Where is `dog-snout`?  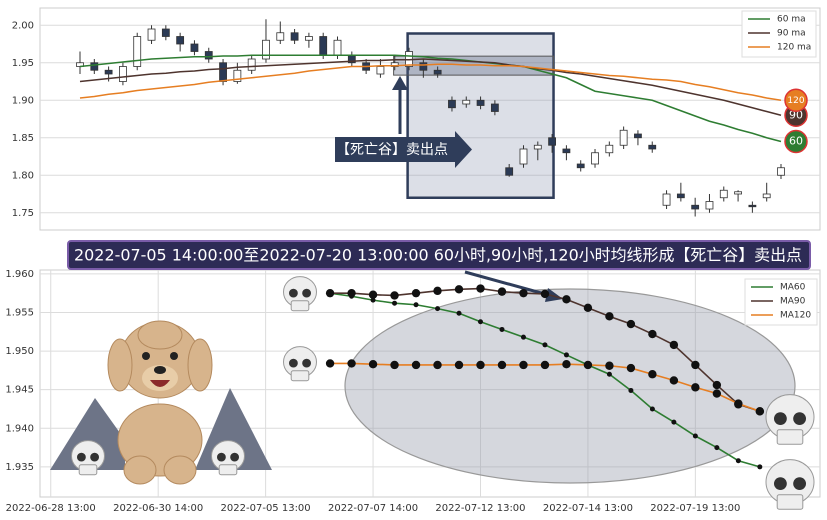 dog-snout is located at coordinates (160, 378).